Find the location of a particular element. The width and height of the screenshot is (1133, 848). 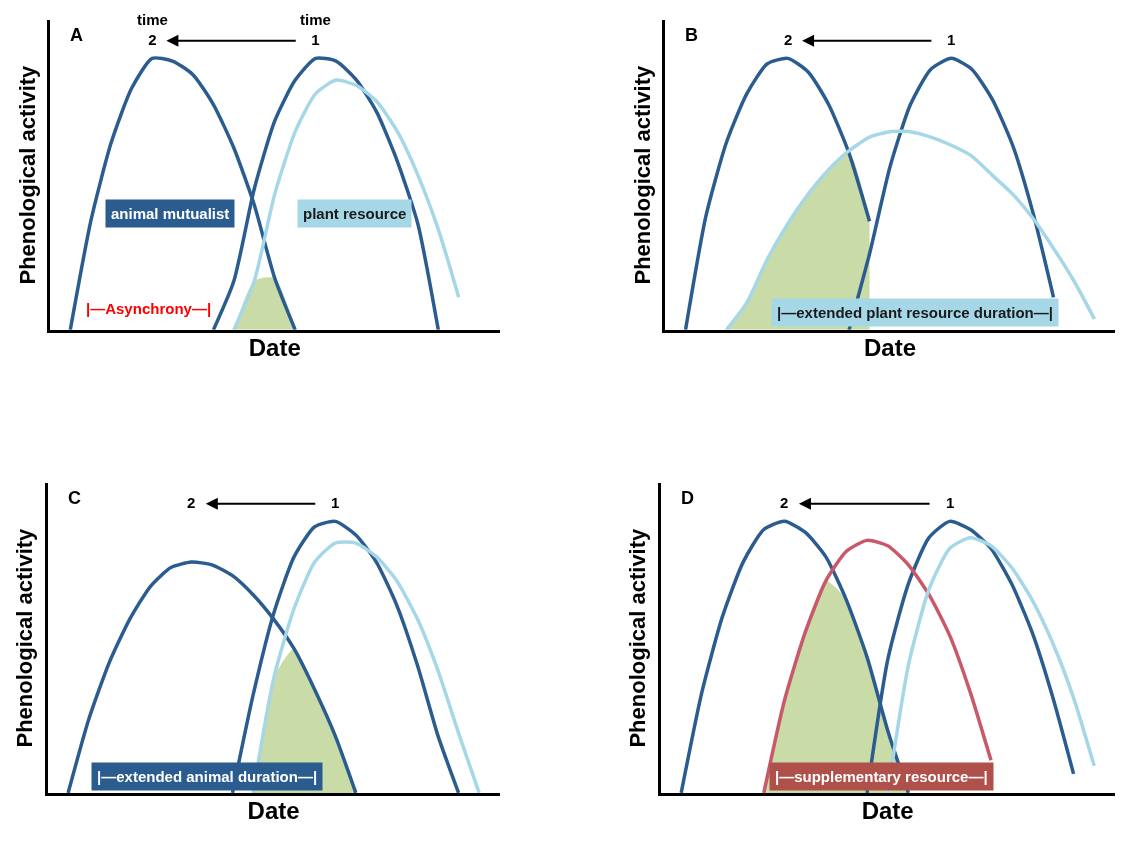

annotation: |—extended animal duration—| is located at coordinates (207, 776).